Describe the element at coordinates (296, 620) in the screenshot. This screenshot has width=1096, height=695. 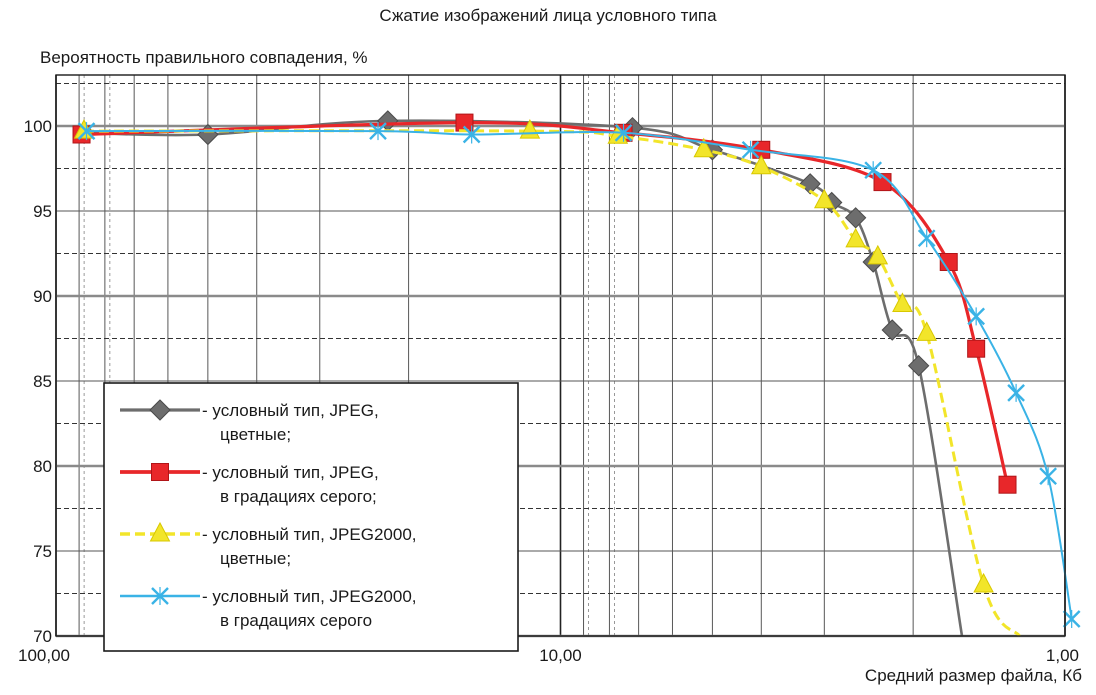
I see `legend-label: в градациях серого` at that location.